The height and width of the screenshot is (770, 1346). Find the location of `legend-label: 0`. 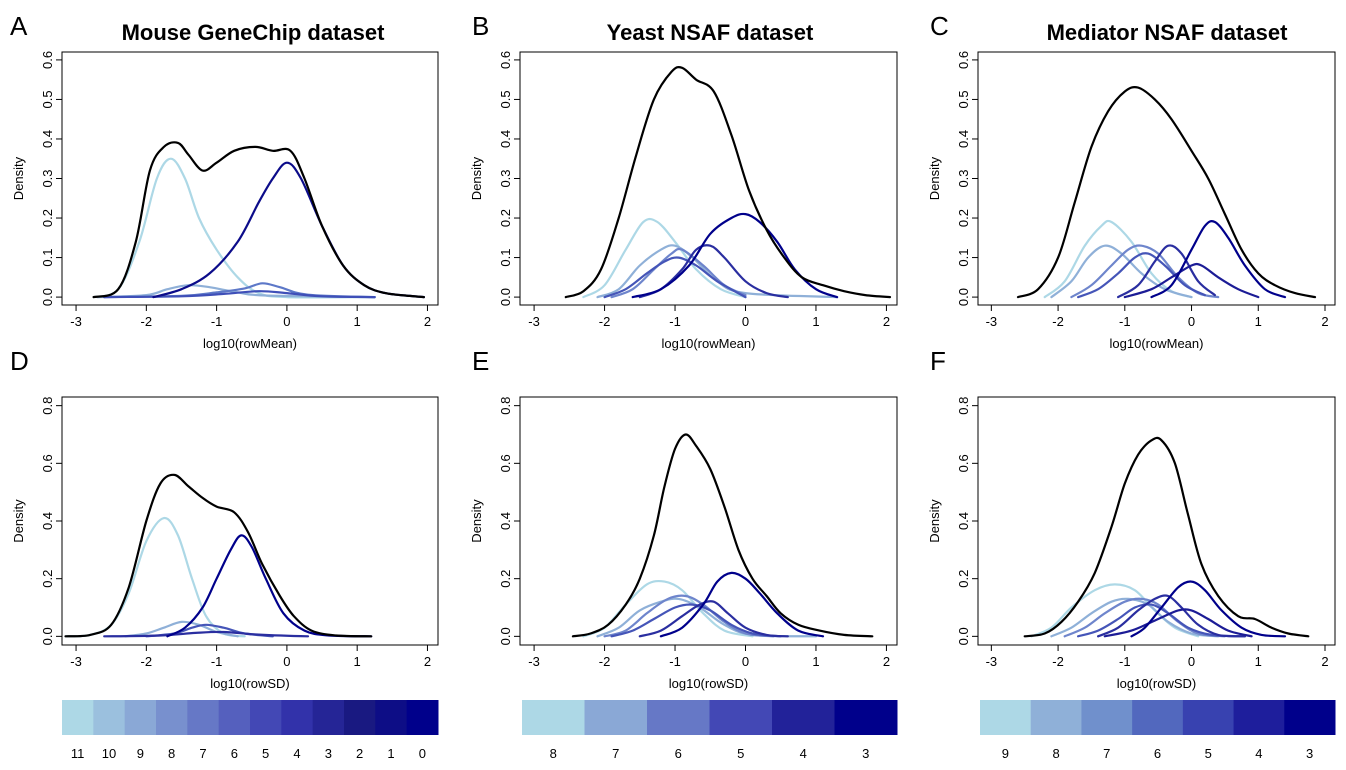

legend-label: 0 is located at coordinates (422, 753).